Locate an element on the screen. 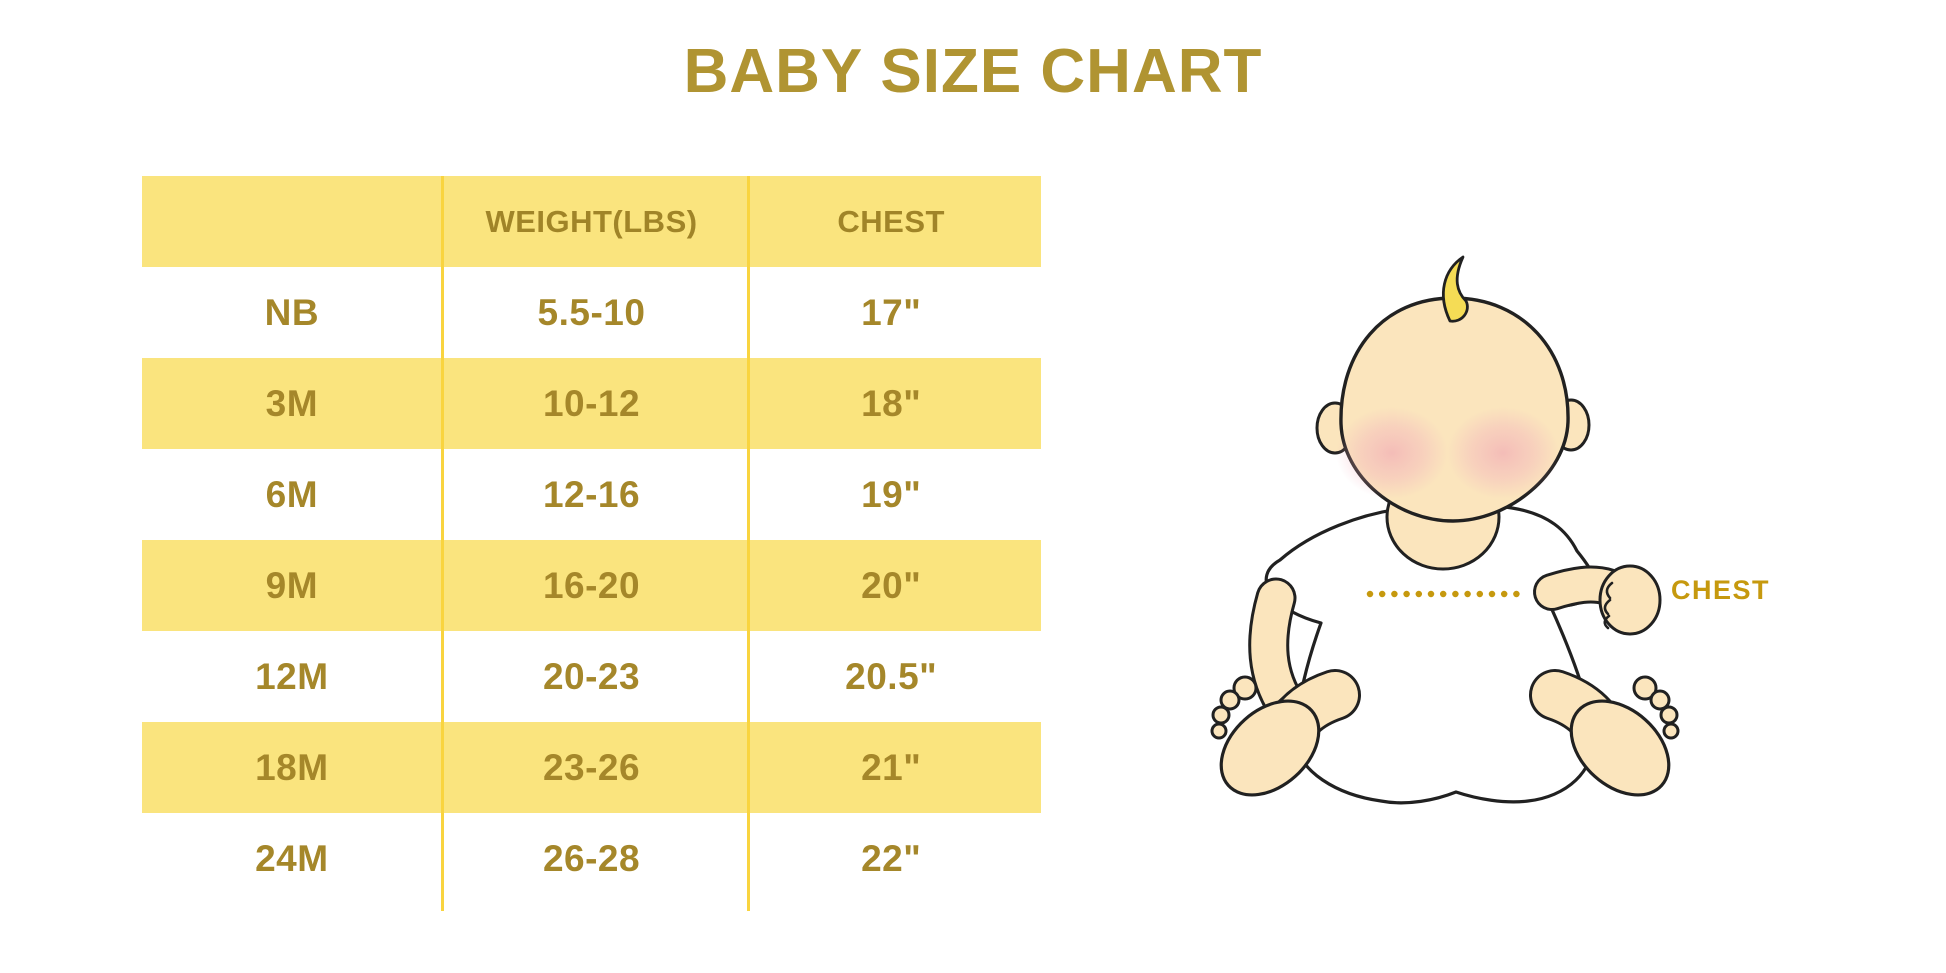 The height and width of the screenshot is (973, 1946). cell-weight: 5.5-10 is located at coordinates (591, 312).